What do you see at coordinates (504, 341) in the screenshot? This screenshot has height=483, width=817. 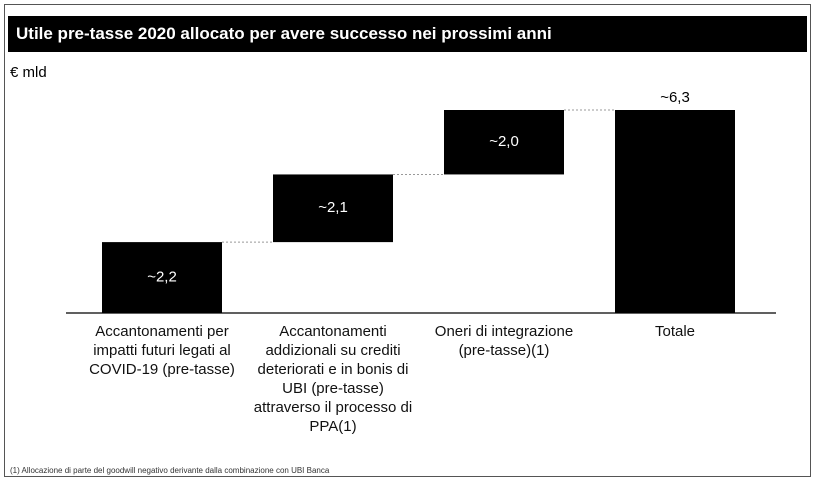 I see `category-label: Oneri di integrazione (pre-tasse)(1)` at bounding box center [504, 341].